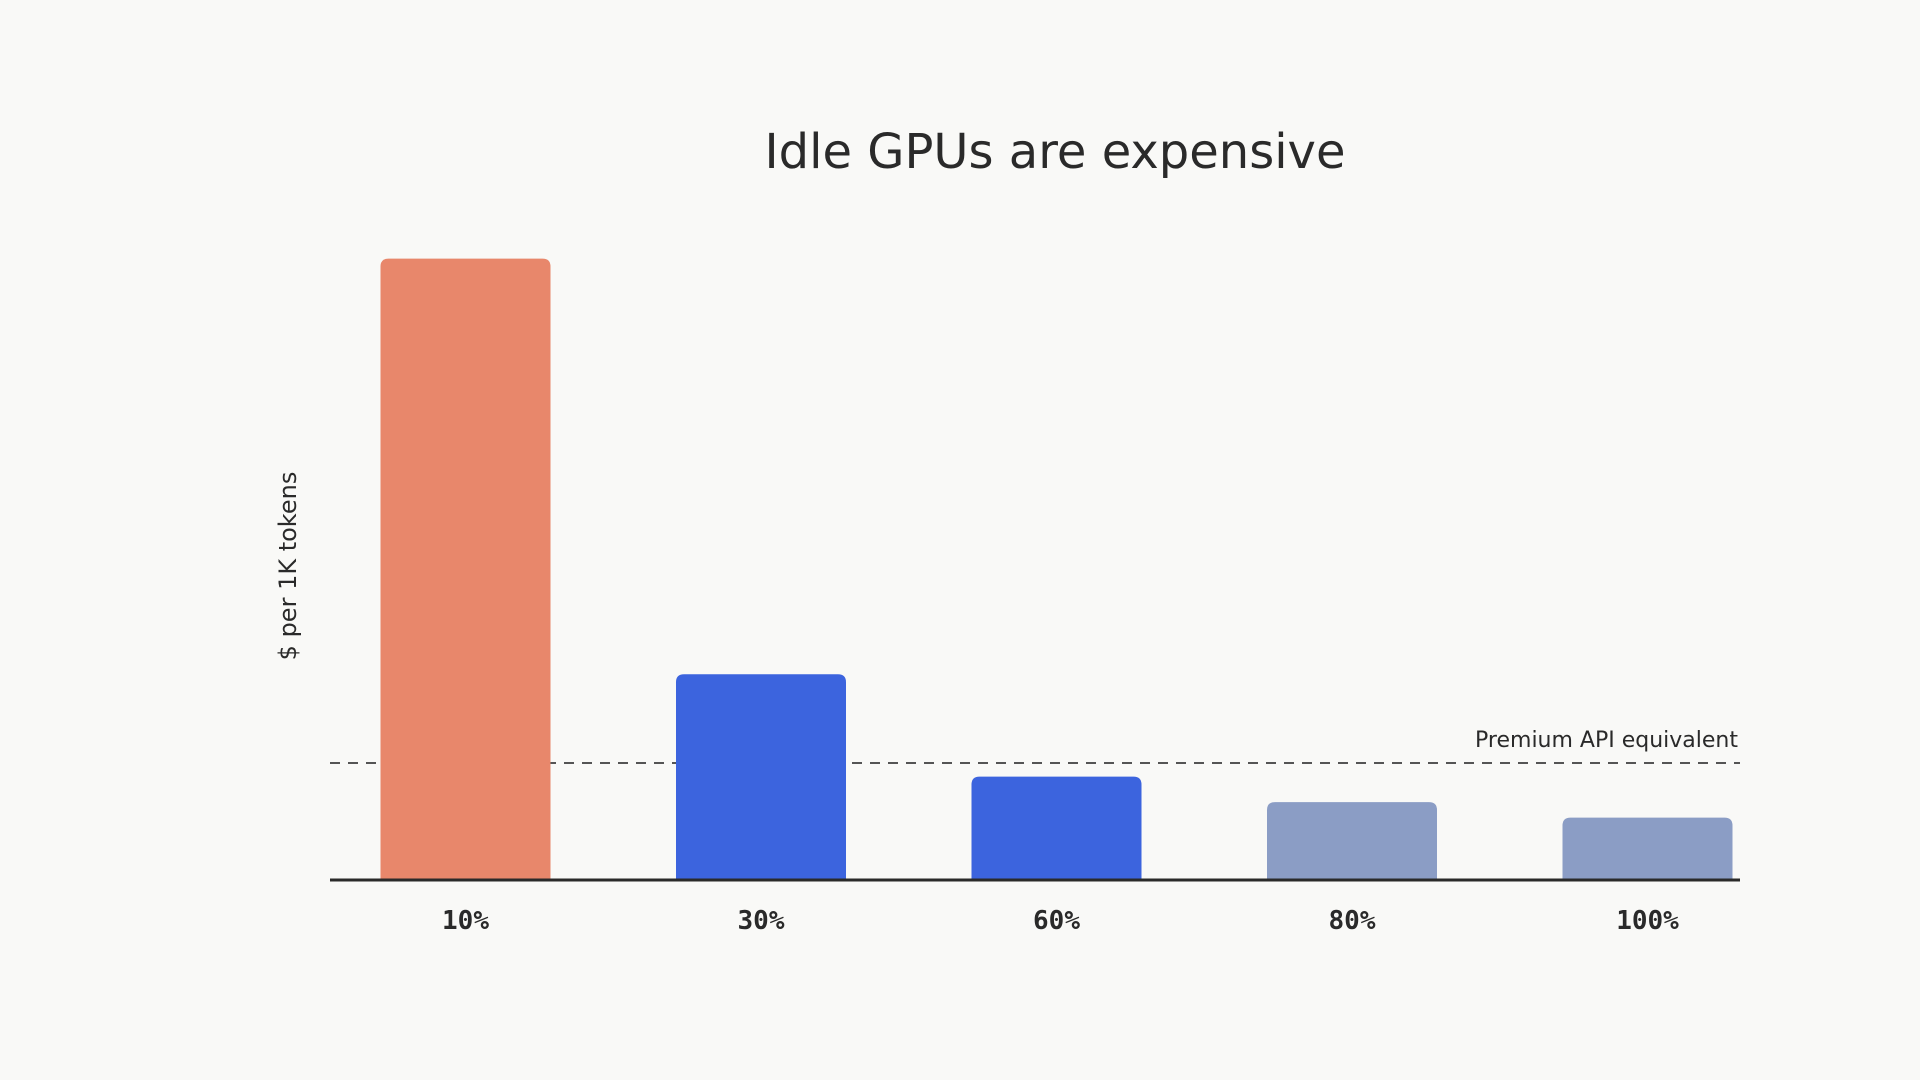  Describe the element at coordinates (288, 566) in the screenshot. I see `y-axis-label: $ per 1K tokens` at that location.